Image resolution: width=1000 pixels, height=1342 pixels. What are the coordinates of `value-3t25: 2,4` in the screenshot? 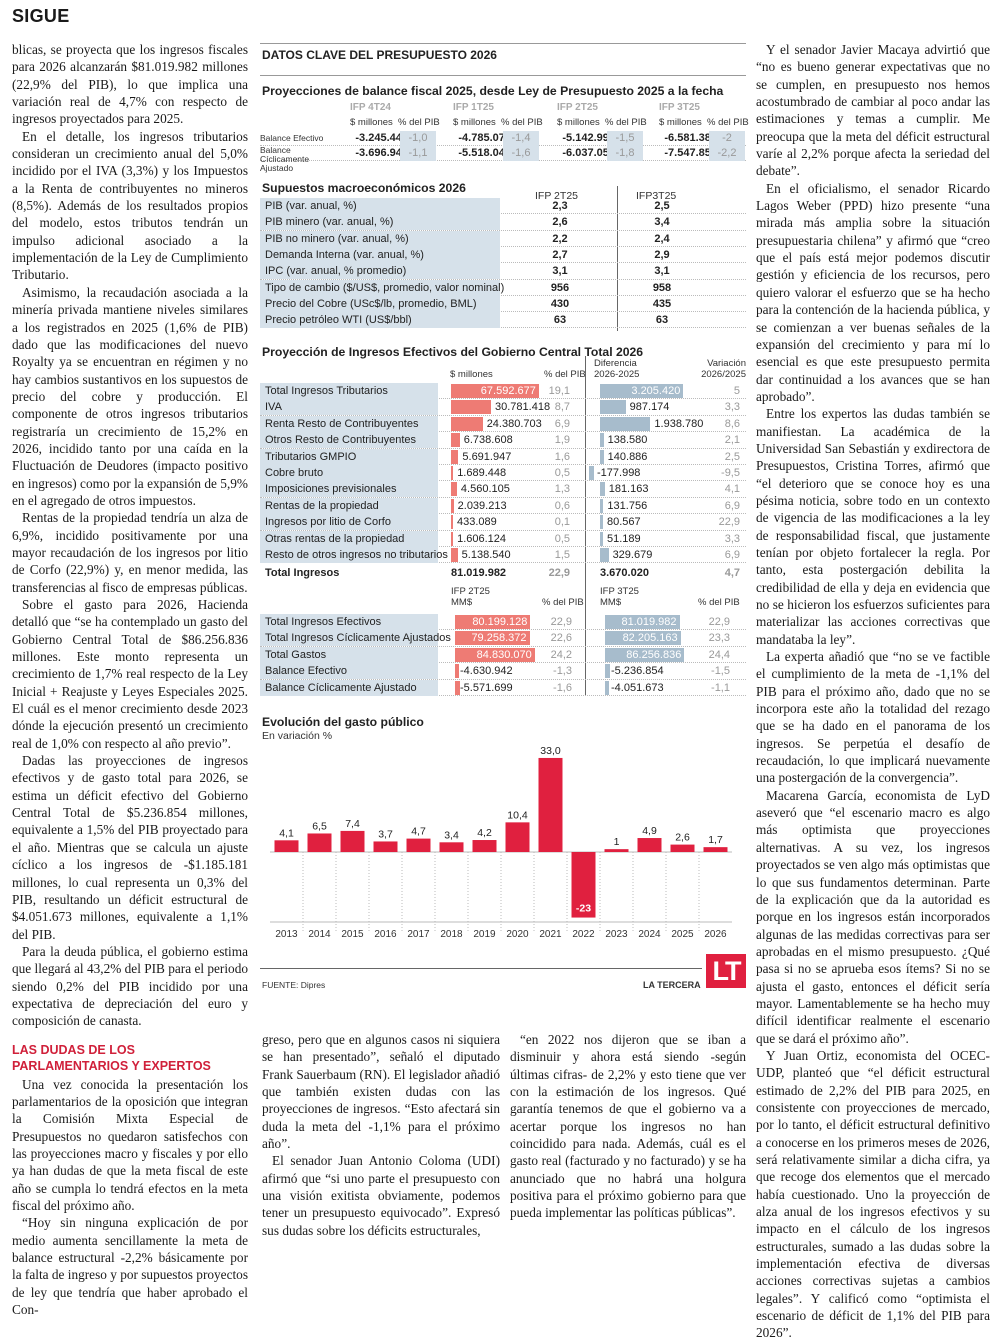 It's located at (662, 238).